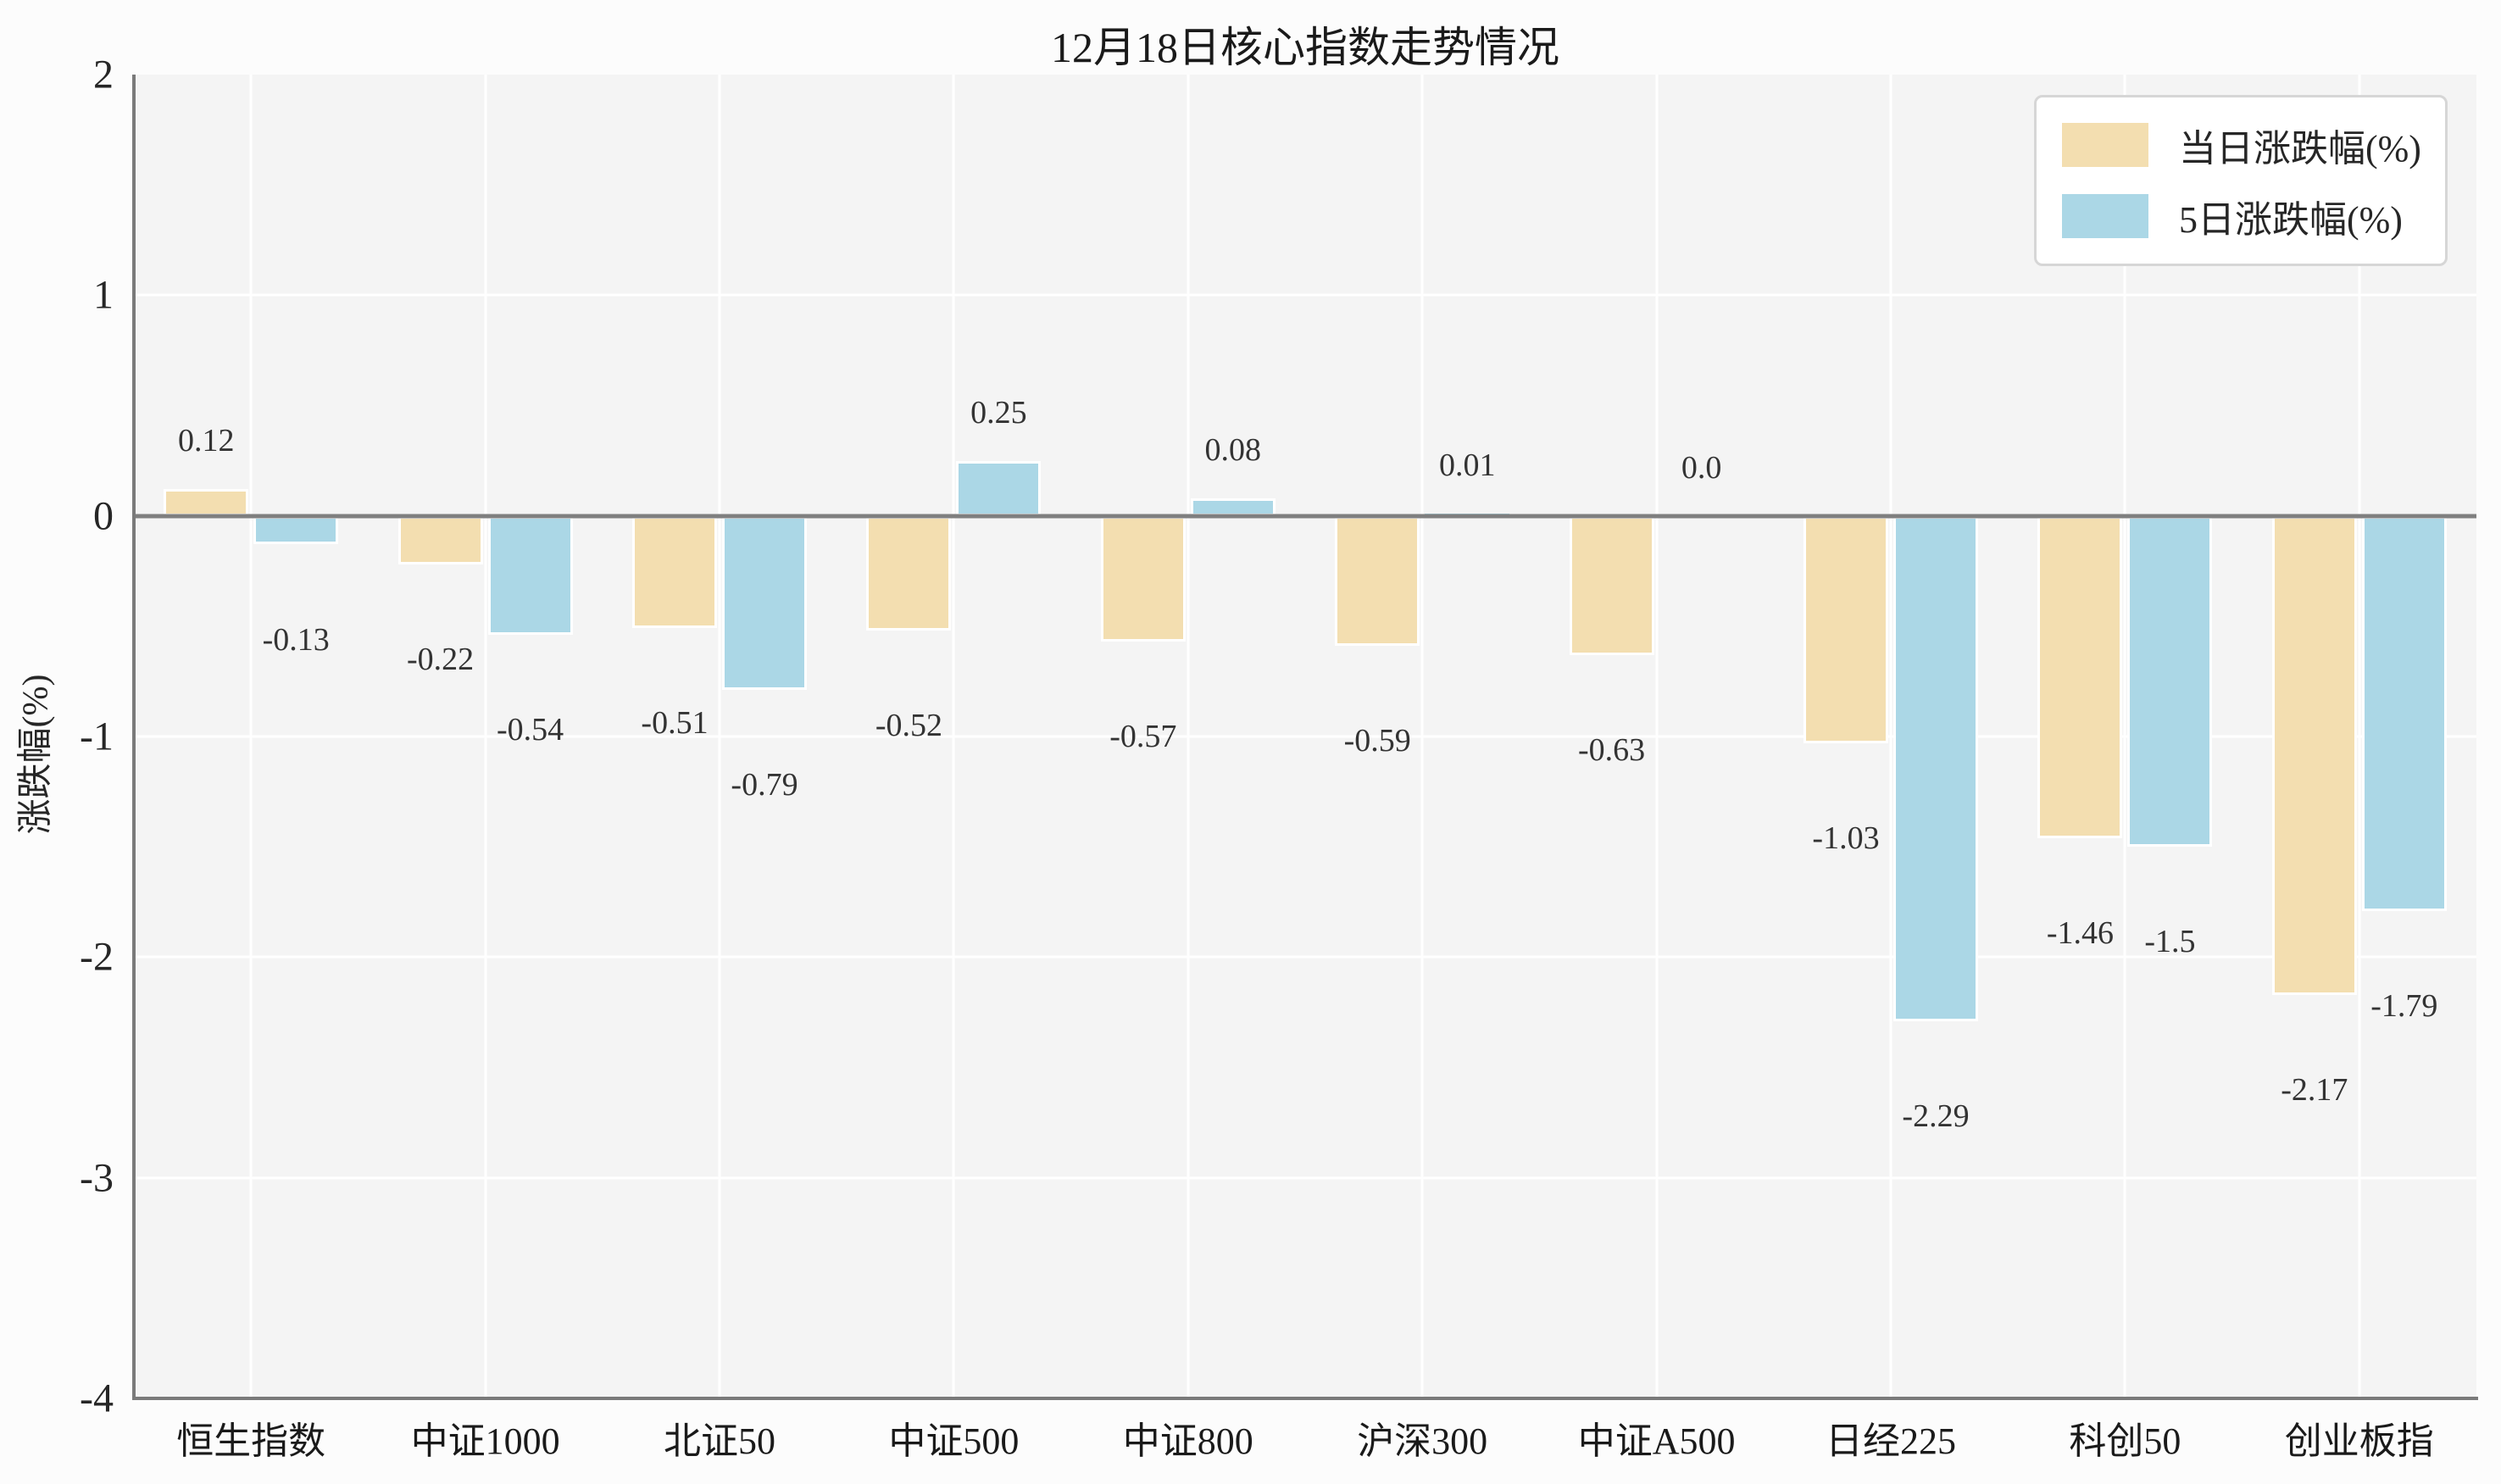  Describe the element at coordinates (2080, 933) in the screenshot. I see `bar-value-label: -1.46` at that location.